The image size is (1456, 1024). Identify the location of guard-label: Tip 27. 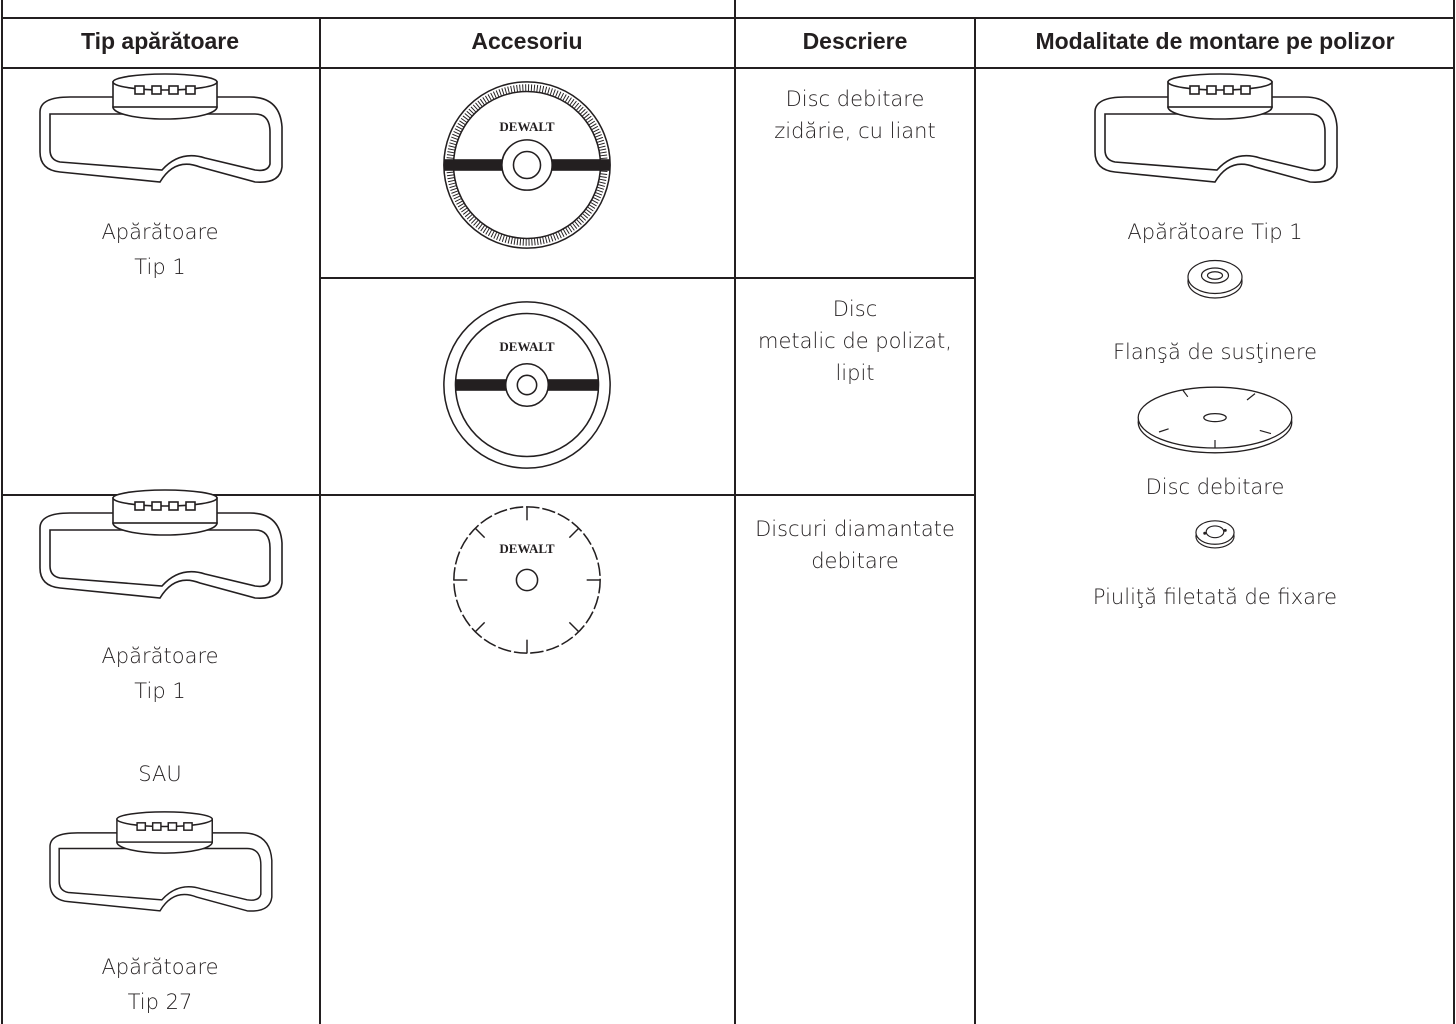
(160, 1002).